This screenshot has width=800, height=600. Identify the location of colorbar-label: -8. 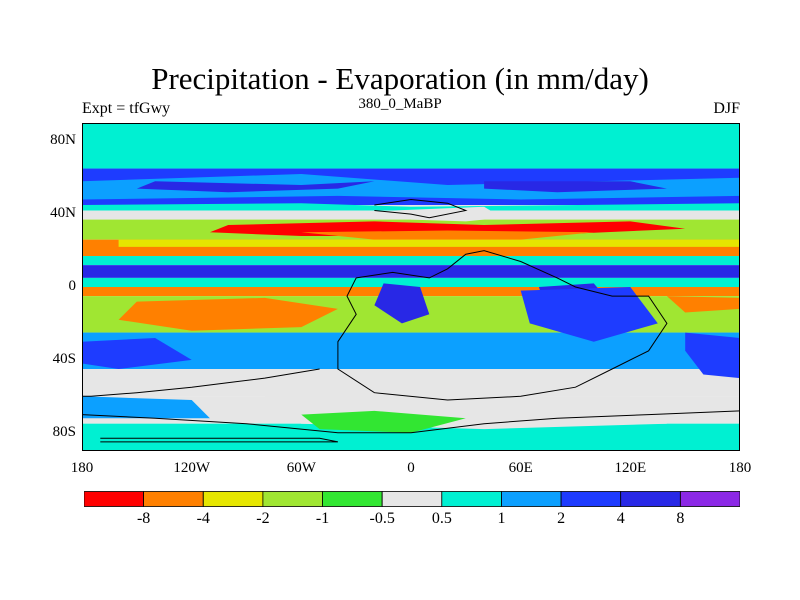
(143, 518).